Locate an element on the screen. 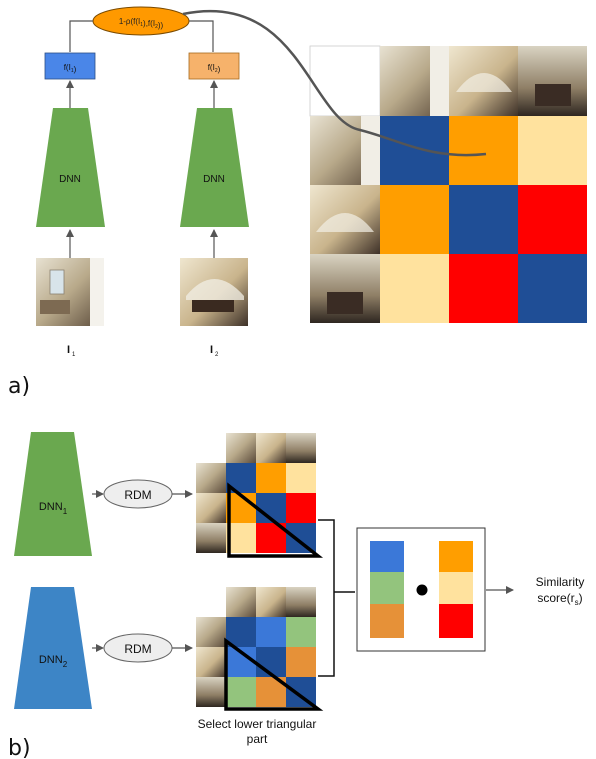 The height and width of the screenshot is (759, 596). feature-label-1: f(I1) is located at coordinates (70, 68).